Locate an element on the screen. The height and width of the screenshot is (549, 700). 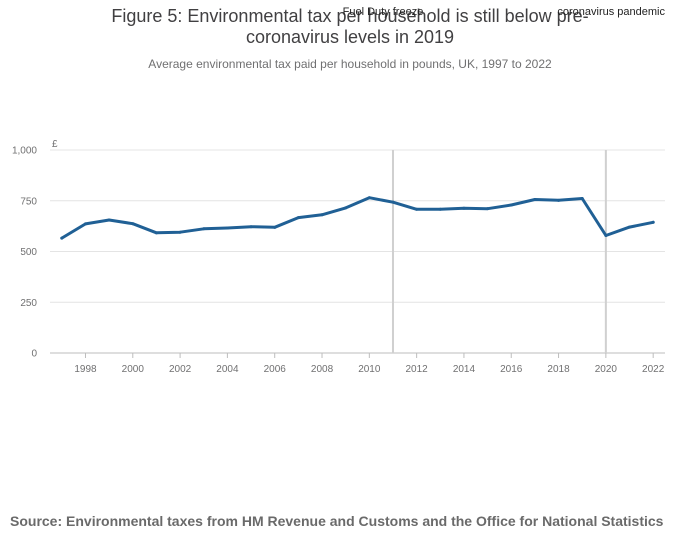
x-tick-label: 2016 is located at coordinates (511, 369).